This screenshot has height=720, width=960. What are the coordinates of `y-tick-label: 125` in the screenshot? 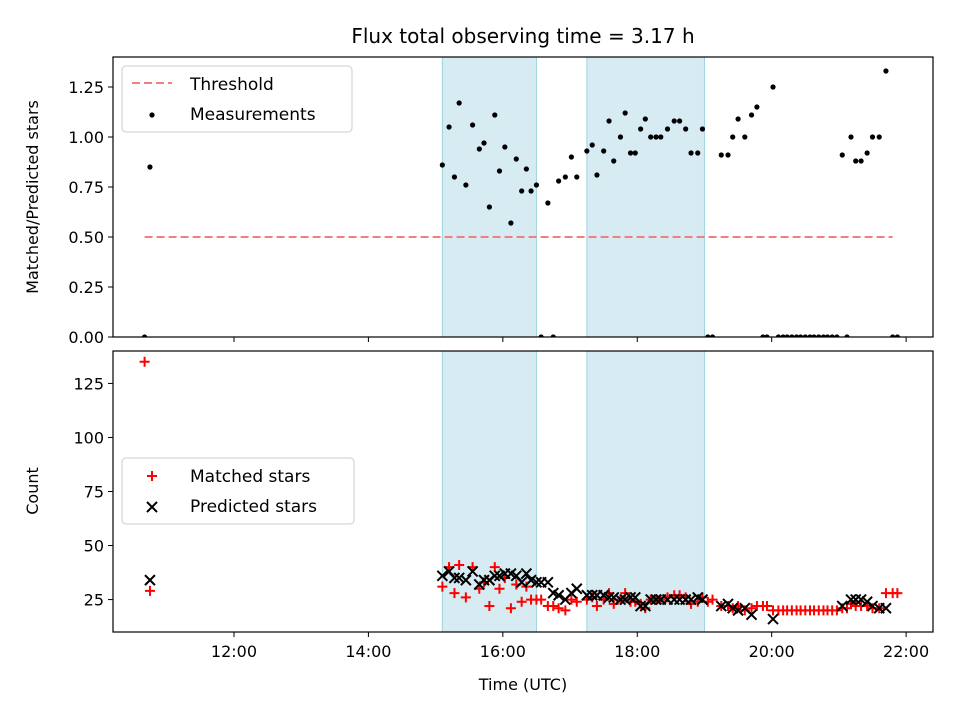 It's located at (88, 383).